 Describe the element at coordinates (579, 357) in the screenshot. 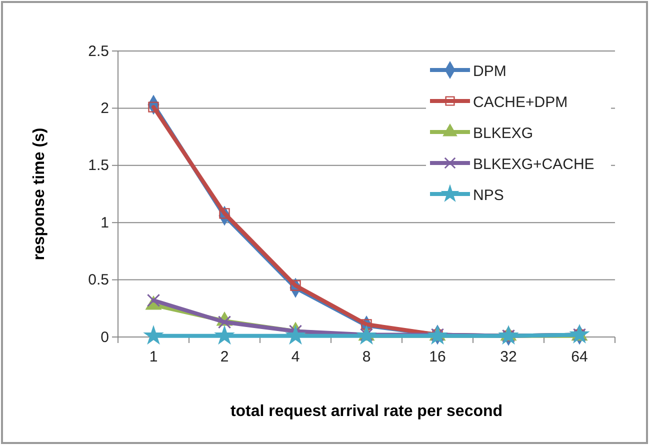

I see `x-tick-label: 64` at that location.